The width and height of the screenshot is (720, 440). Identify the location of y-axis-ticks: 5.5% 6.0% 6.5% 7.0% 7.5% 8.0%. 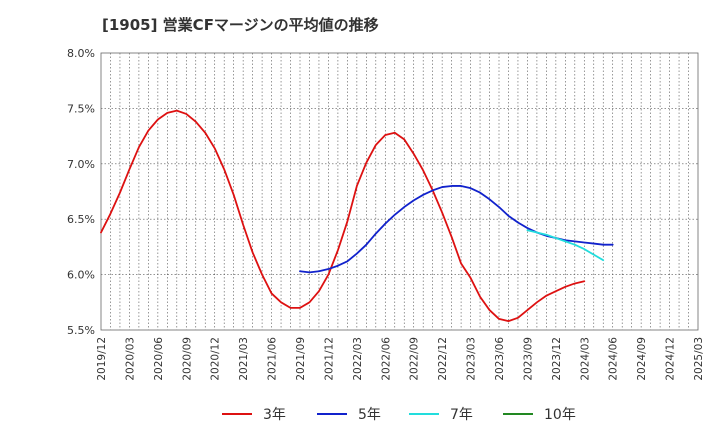
(81, 192).